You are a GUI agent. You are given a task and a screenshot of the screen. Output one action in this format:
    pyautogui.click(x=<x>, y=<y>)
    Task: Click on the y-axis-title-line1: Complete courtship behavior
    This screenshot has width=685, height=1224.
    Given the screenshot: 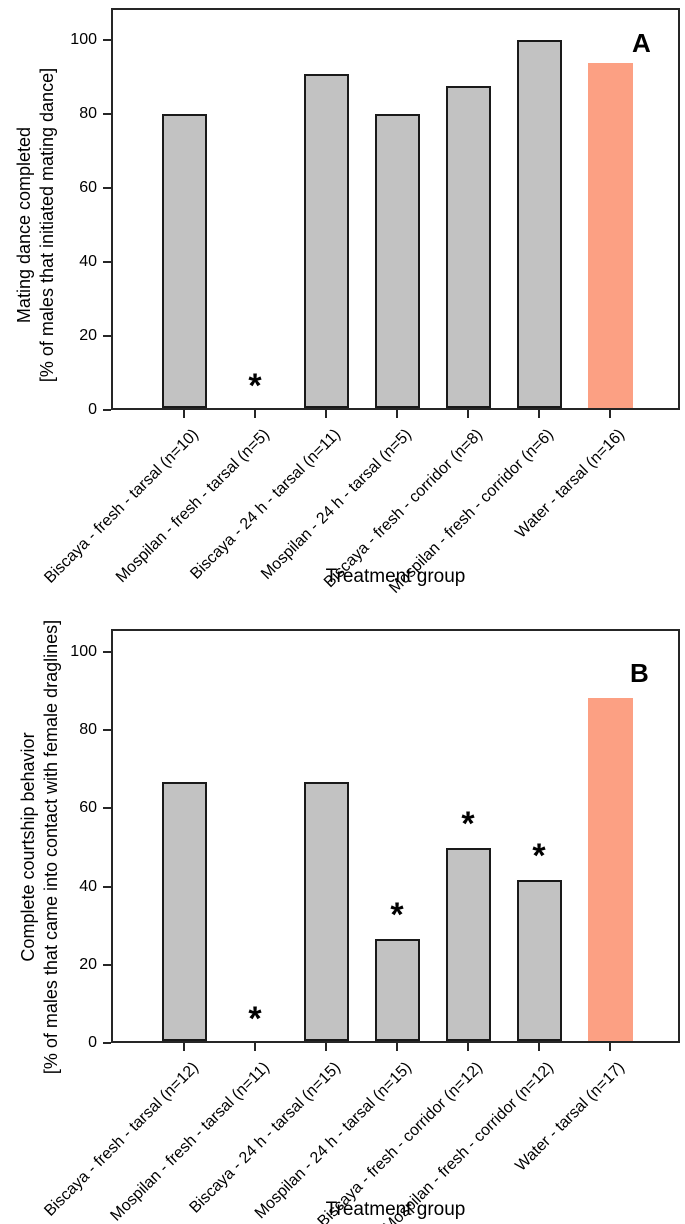 What is the action you would take?
    pyautogui.click(x=28, y=847)
    